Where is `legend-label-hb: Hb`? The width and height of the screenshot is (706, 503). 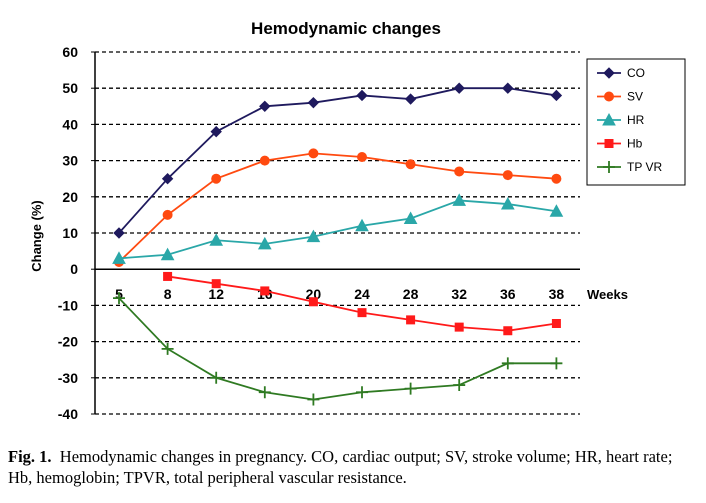 legend-label-hb: Hb is located at coordinates (635, 144).